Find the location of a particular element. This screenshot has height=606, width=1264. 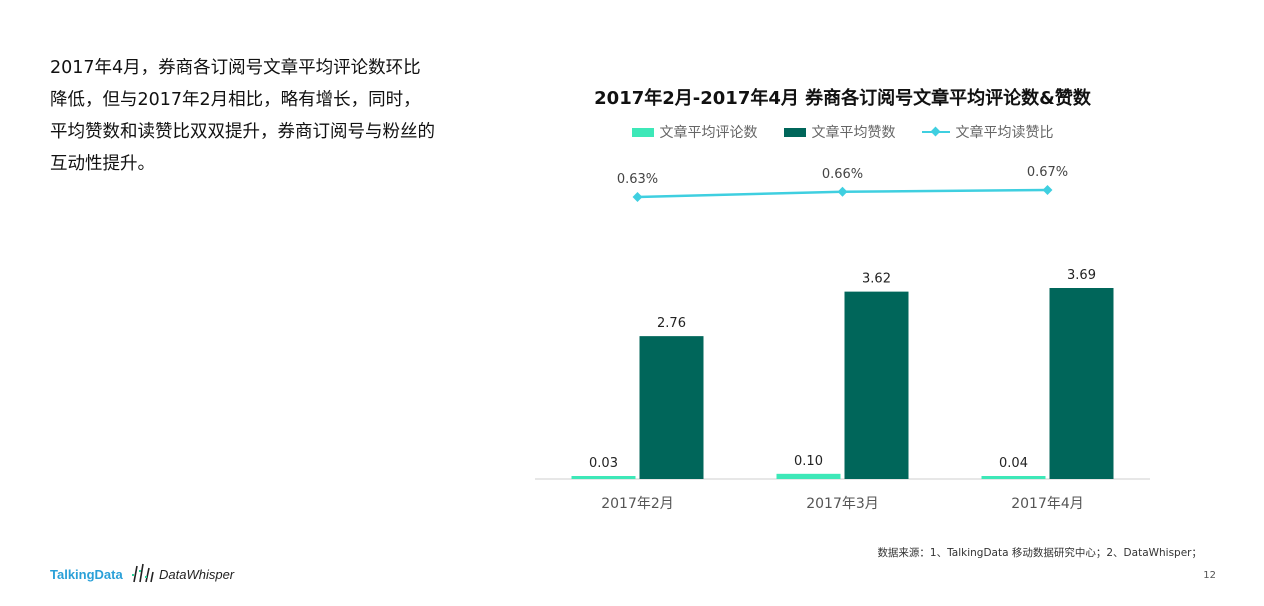

legend-swatch-ratio is located at coordinates (935, 132).